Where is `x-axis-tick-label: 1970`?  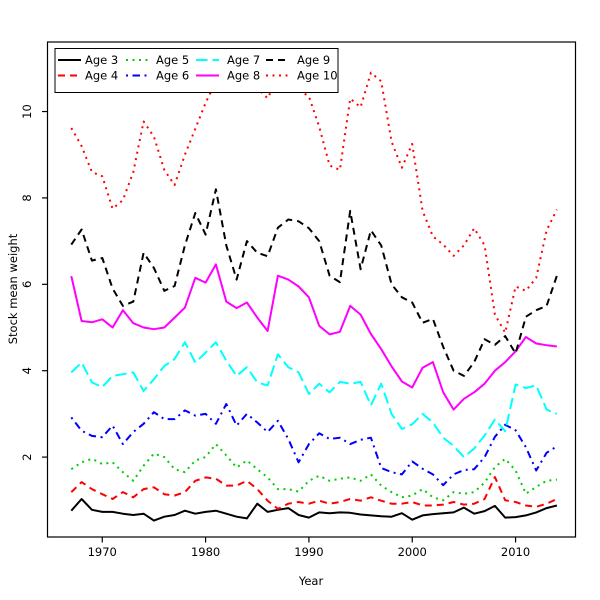 x-axis-tick-label: 1970 is located at coordinates (102, 552).